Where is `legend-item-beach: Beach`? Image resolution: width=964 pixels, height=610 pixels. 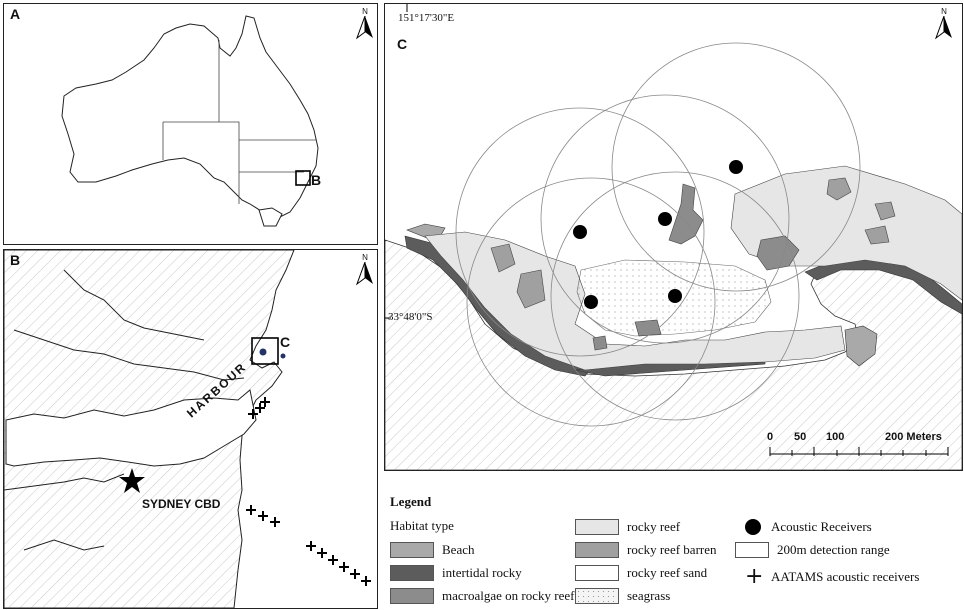
legend-item-beach: Beach is located at coordinates (432, 550).